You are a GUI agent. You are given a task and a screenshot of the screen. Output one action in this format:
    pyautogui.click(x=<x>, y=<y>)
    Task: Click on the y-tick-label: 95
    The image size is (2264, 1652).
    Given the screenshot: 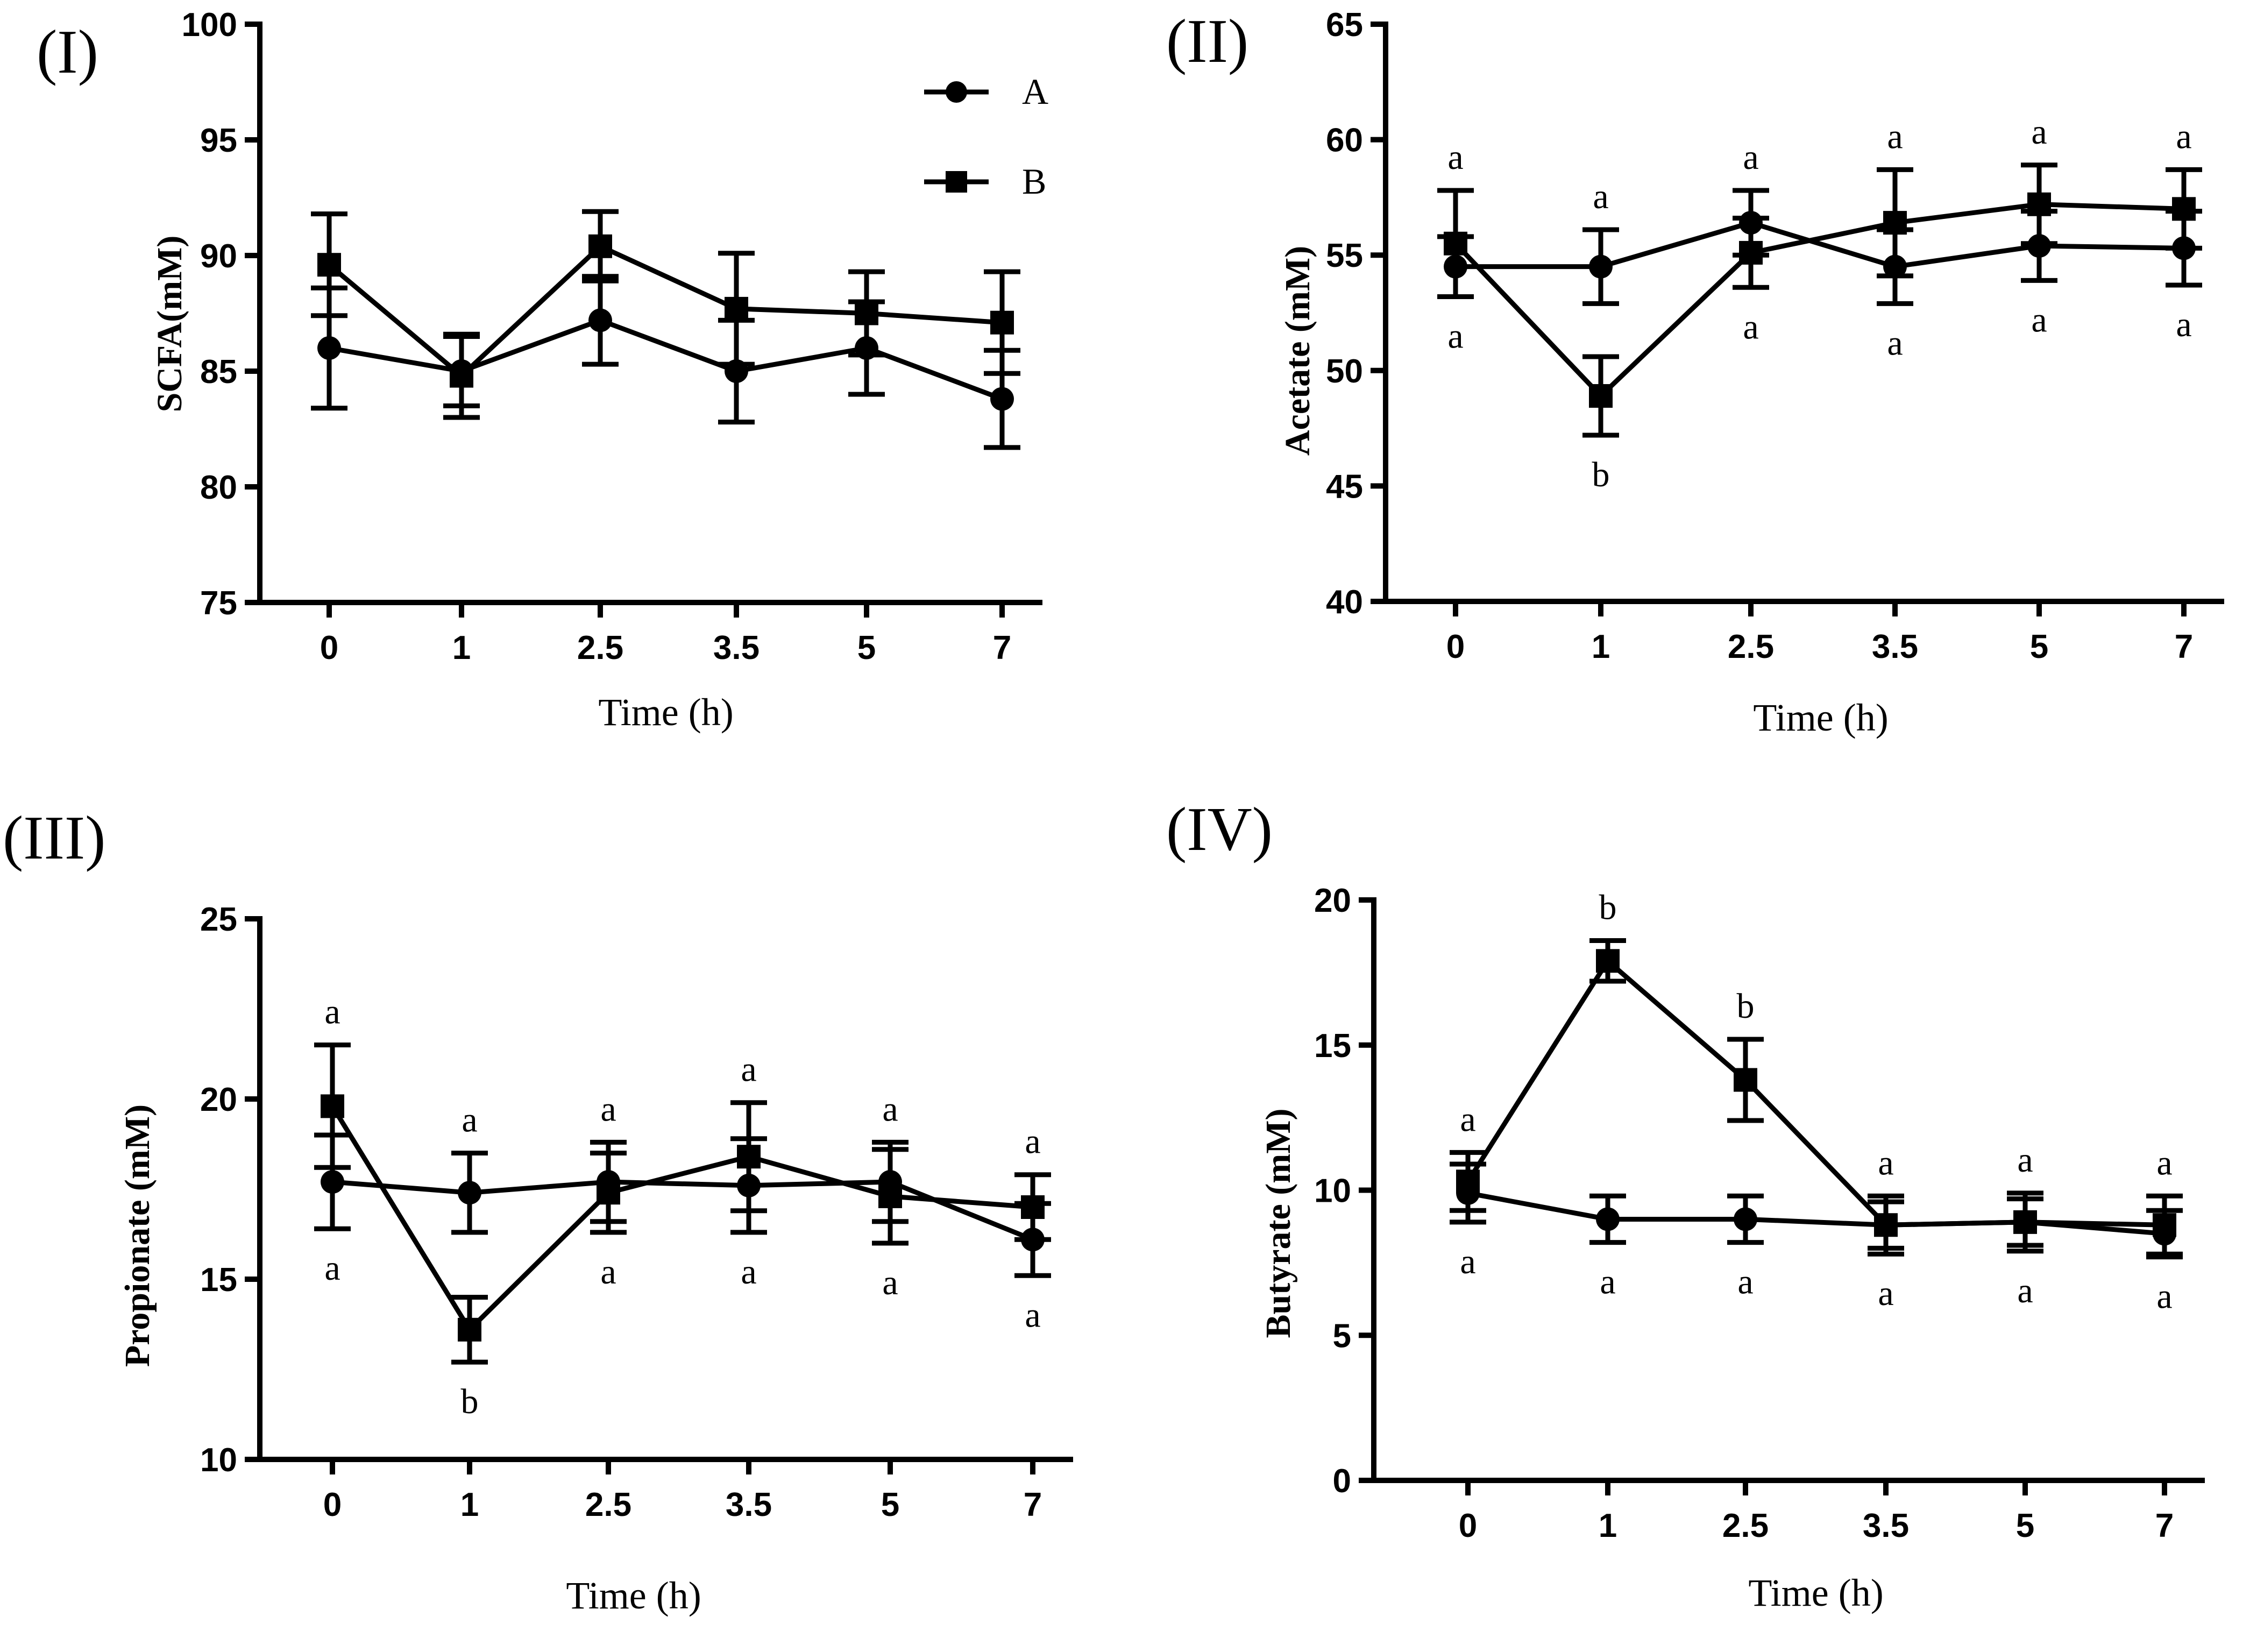 What is the action you would take?
    pyautogui.click(x=219, y=140)
    